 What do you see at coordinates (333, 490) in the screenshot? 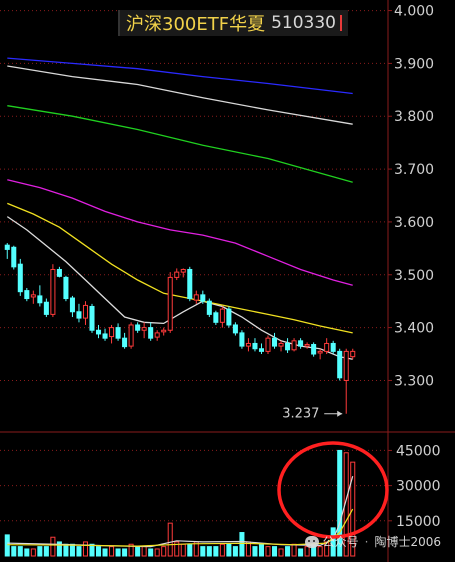
I see `highlight-circle` at bounding box center [333, 490].